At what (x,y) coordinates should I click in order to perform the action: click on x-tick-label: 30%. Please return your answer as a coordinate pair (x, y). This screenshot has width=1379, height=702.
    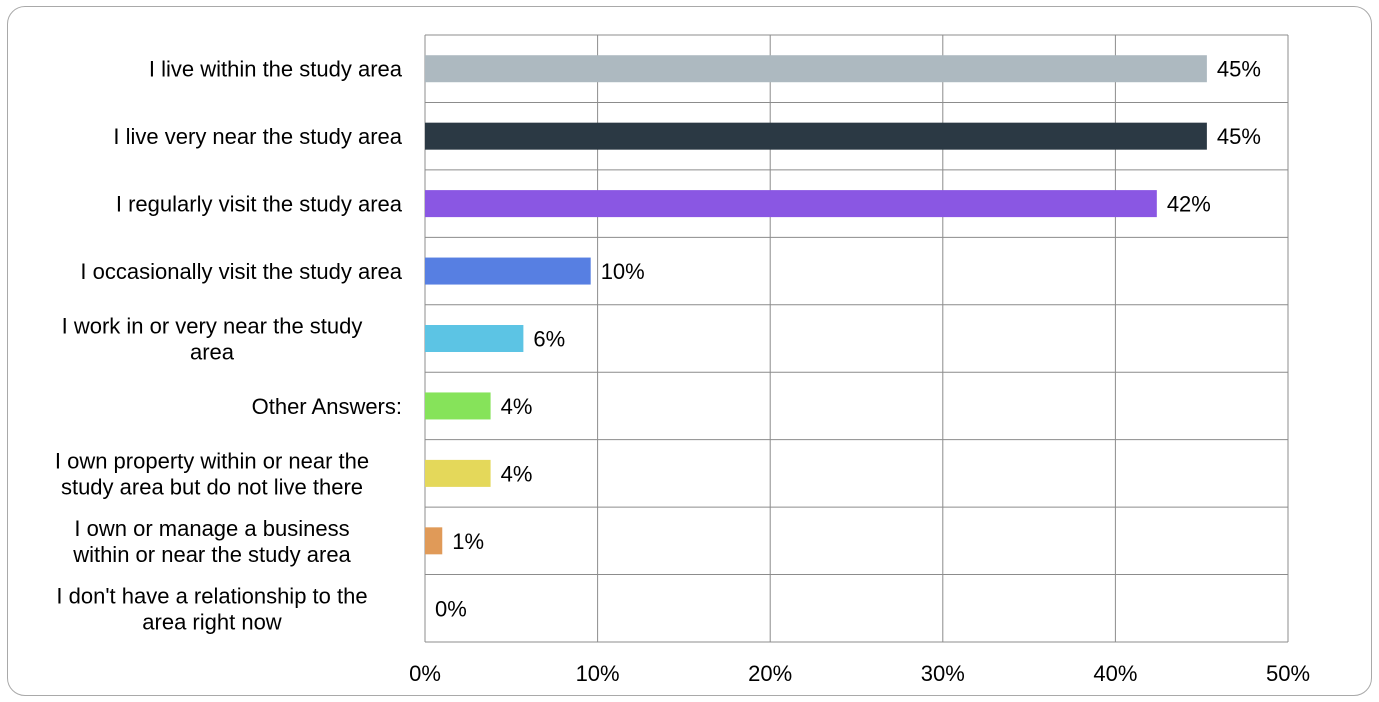
    Looking at the image, I should click on (943, 673).